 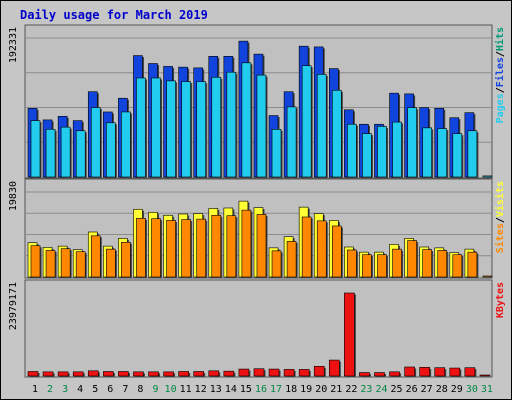 What do you see at coordinates (442, 389) in the screenshot?
I see `x-tick-label: 28` at bounding box center [442, 389].